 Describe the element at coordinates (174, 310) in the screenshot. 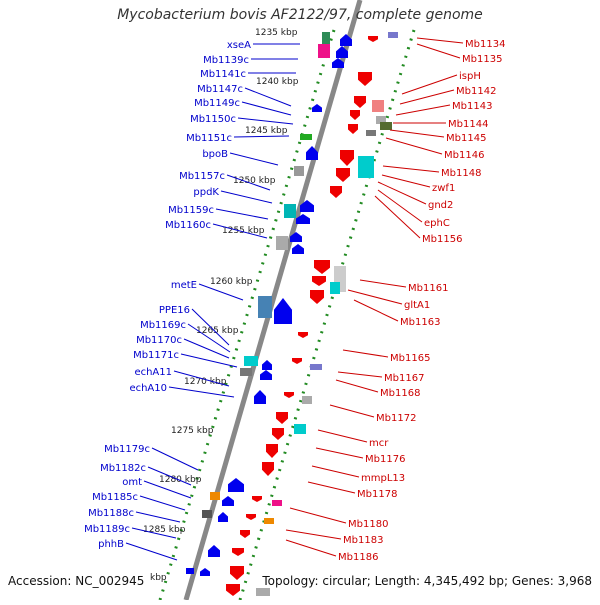

I see `left-gene-label: PPE16` at that location.